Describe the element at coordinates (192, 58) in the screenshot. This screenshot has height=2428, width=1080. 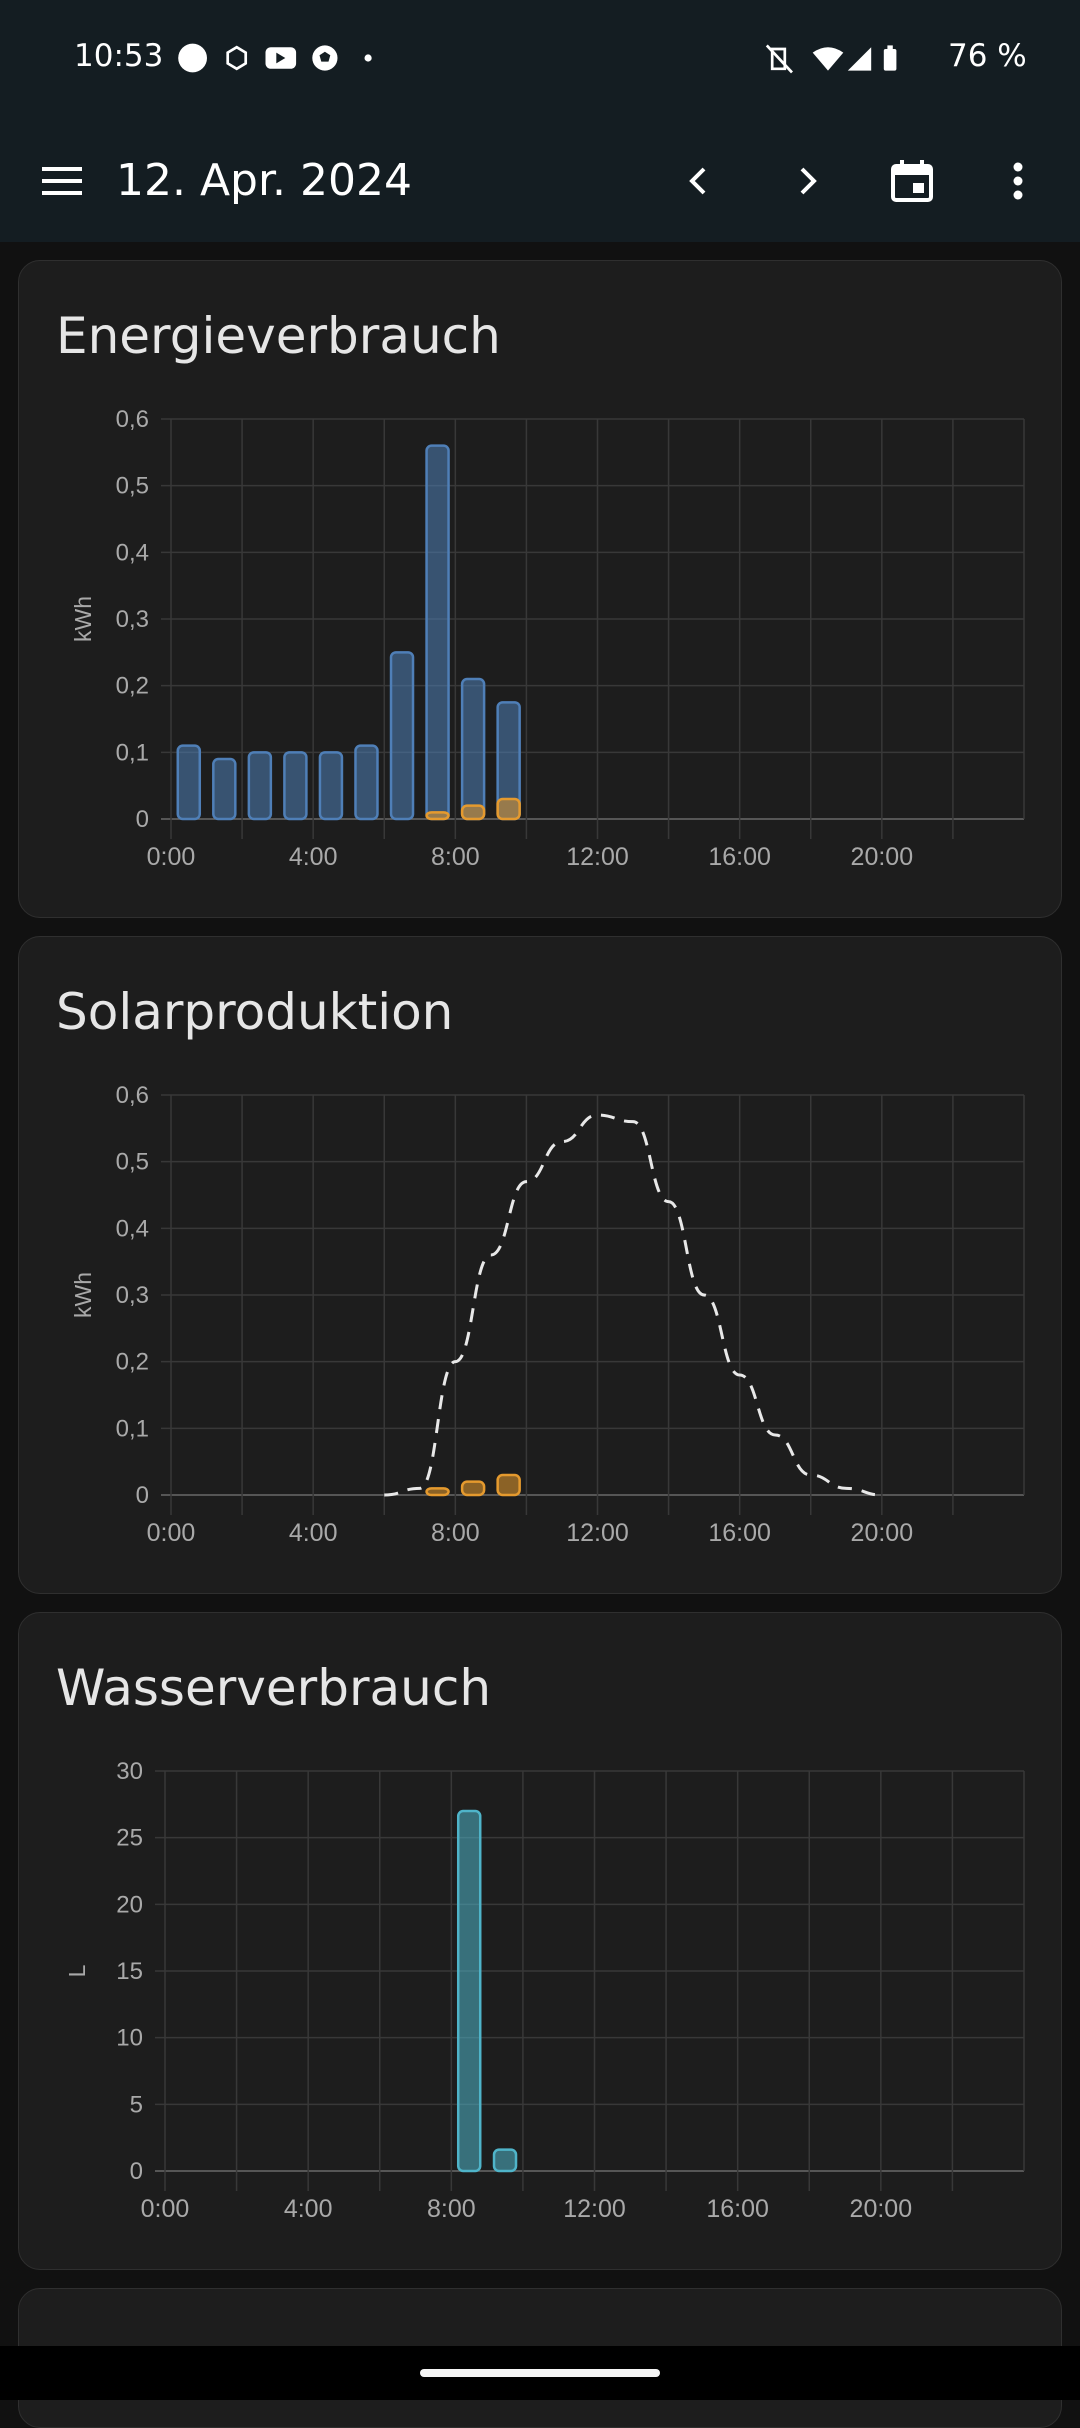
I see `circle-notification-icon` at that location.